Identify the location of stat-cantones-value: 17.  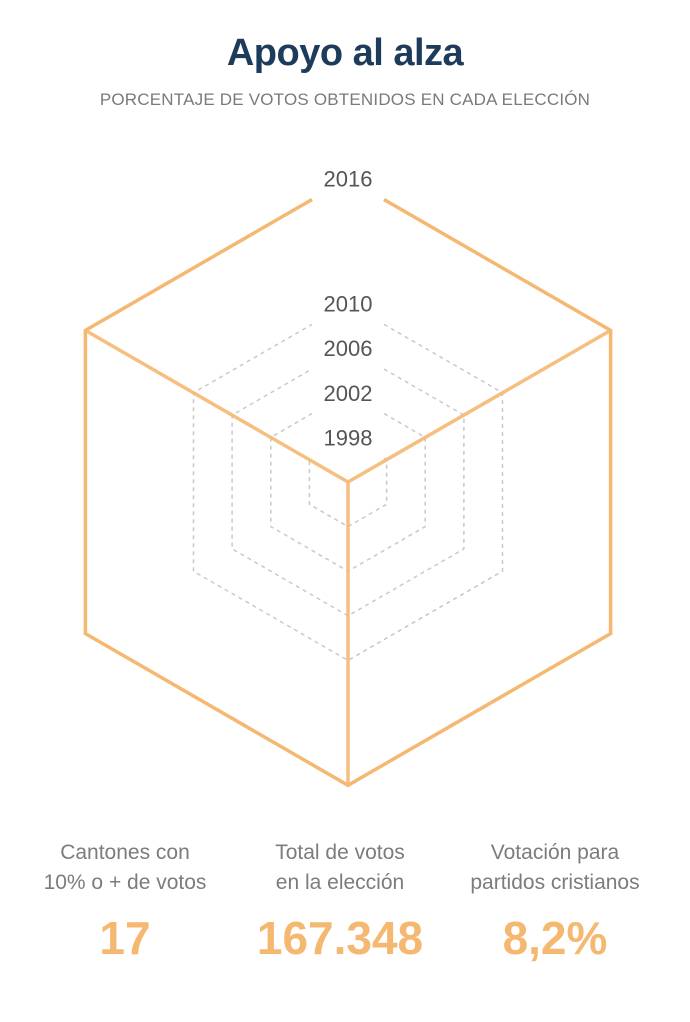
(125, 938).